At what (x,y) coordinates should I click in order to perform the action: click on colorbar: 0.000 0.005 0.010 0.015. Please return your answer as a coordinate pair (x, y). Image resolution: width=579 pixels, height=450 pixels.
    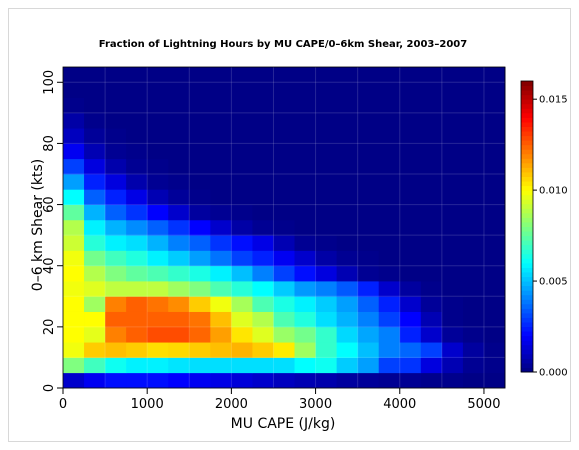
    Looking at the image, I should click on (544, 229).